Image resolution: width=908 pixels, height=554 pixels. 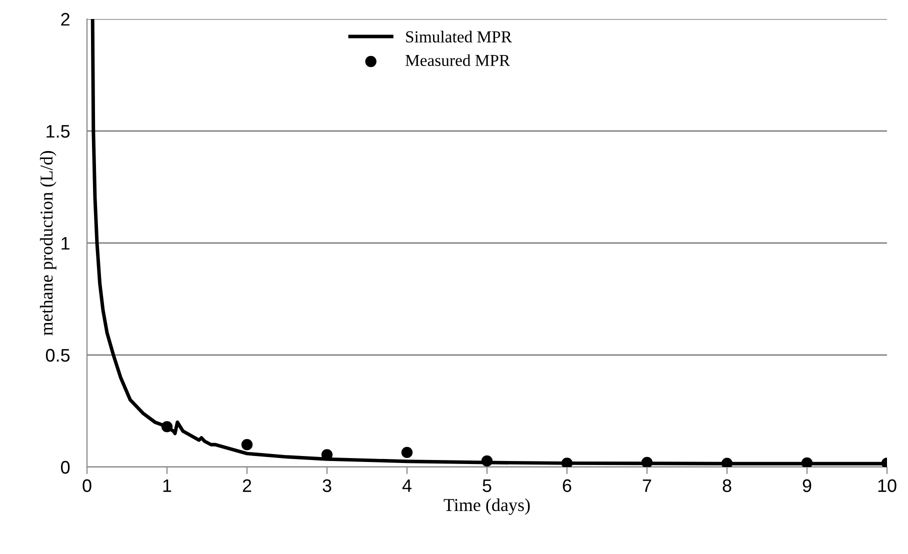 What do you see at coordinates (727, 485) in the screenshot?
I see `x-tick-label: 8` at bounding box center [727, 485].